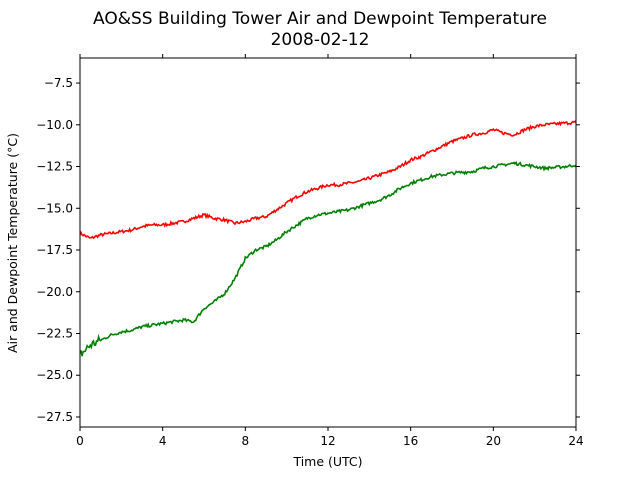 The height and width of the screenshot is (480, 640). I want to click on y-axis-label: Air and Dewpoint Temperature (°C), so click(12, 243).